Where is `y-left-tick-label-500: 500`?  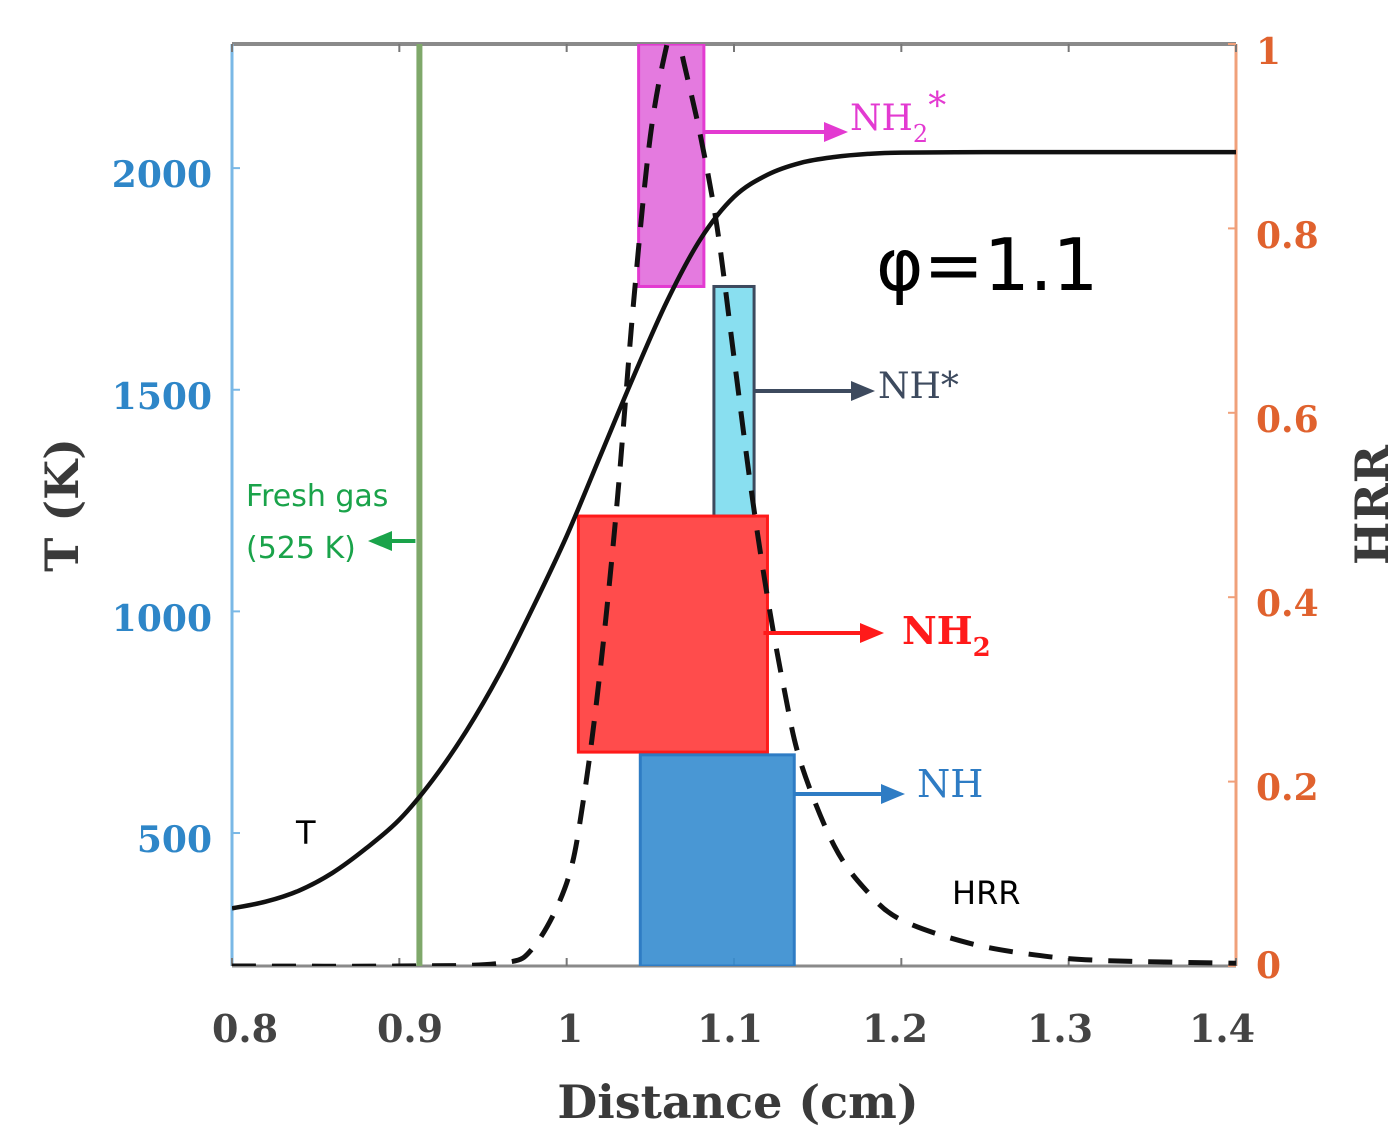
y-left-tick-label-500: 500 is located at coordinates (174, 840).